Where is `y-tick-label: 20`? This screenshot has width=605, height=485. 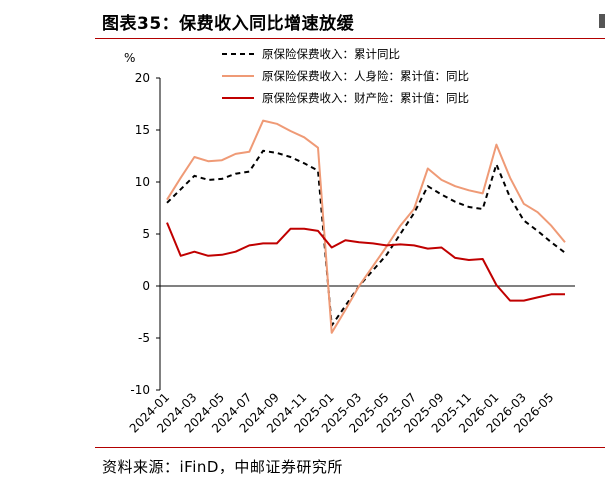 y-tick-label: 20 is located at coordinates (142, 78).